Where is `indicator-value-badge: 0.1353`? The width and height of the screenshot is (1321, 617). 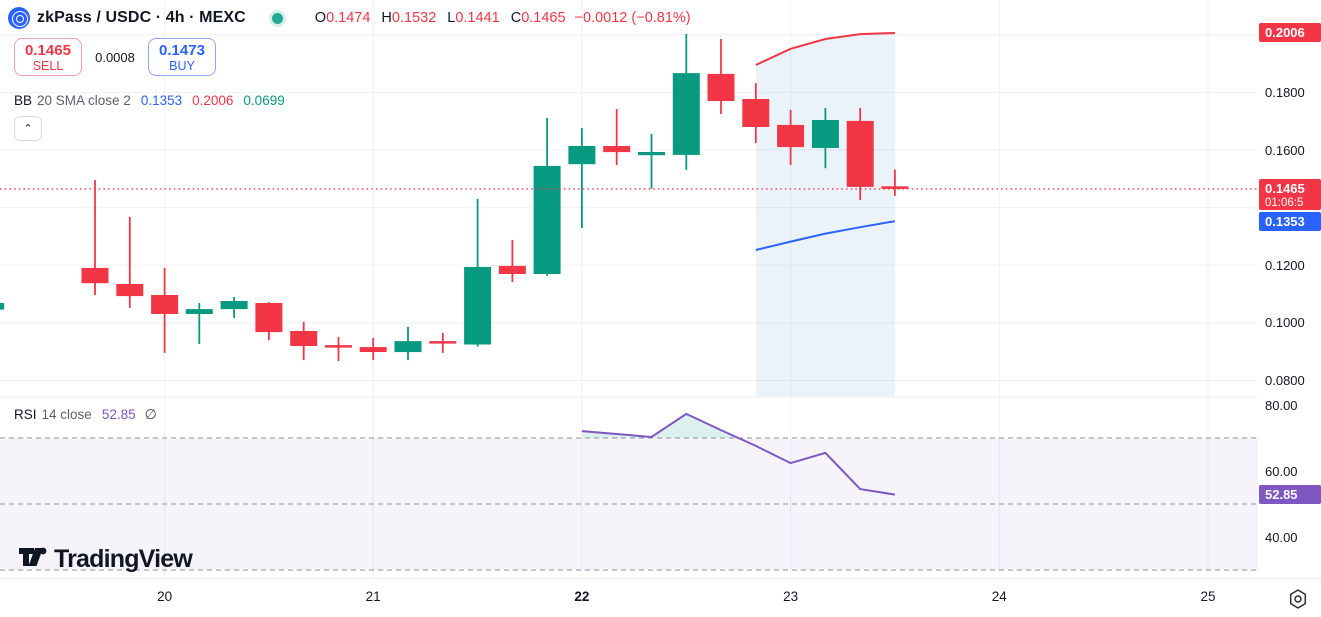
indicator-value-badge: 0.1353 is located at coordinates (1290, 221).